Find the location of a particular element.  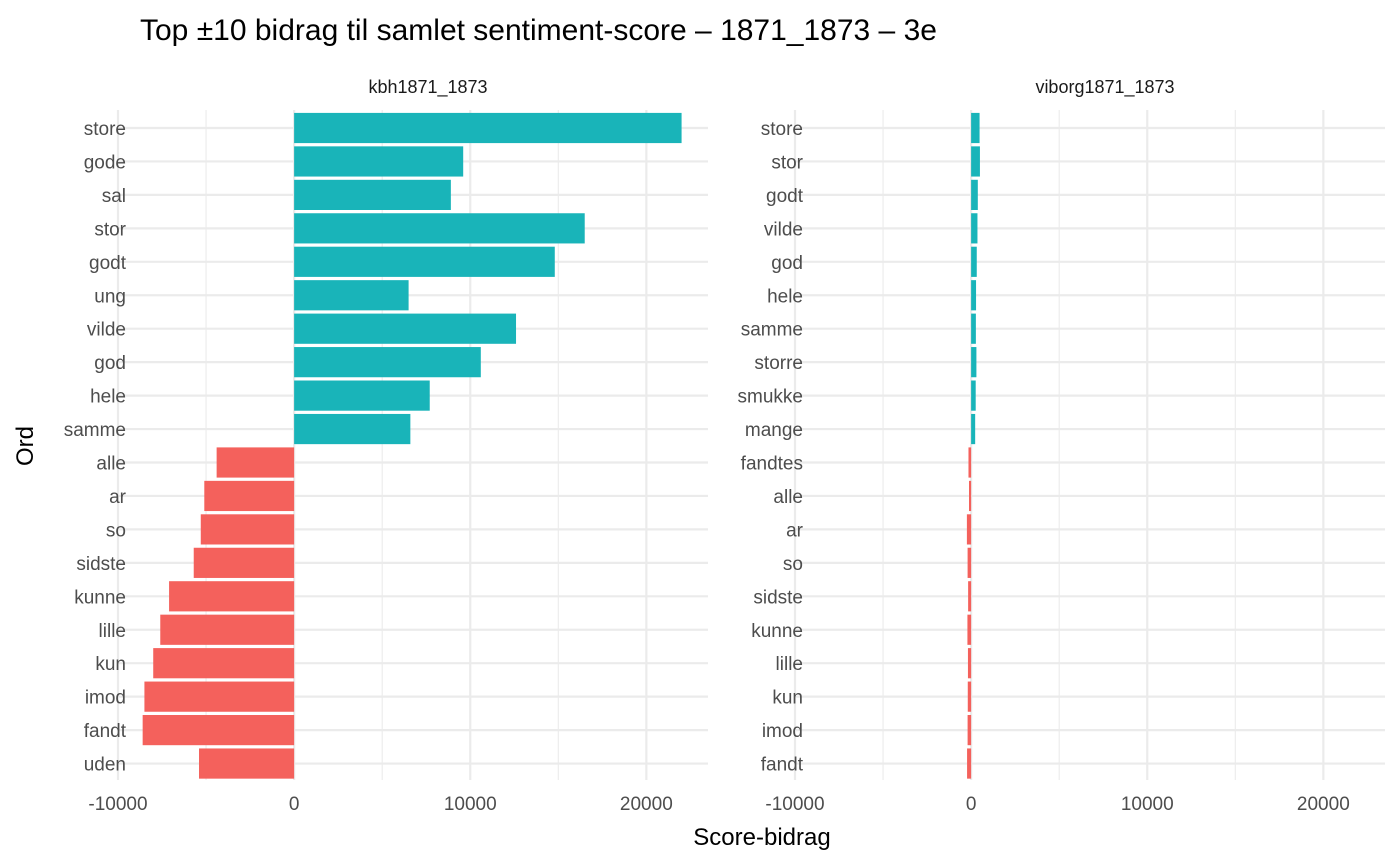

bar-fandtes is located at coordinates (970, 462).